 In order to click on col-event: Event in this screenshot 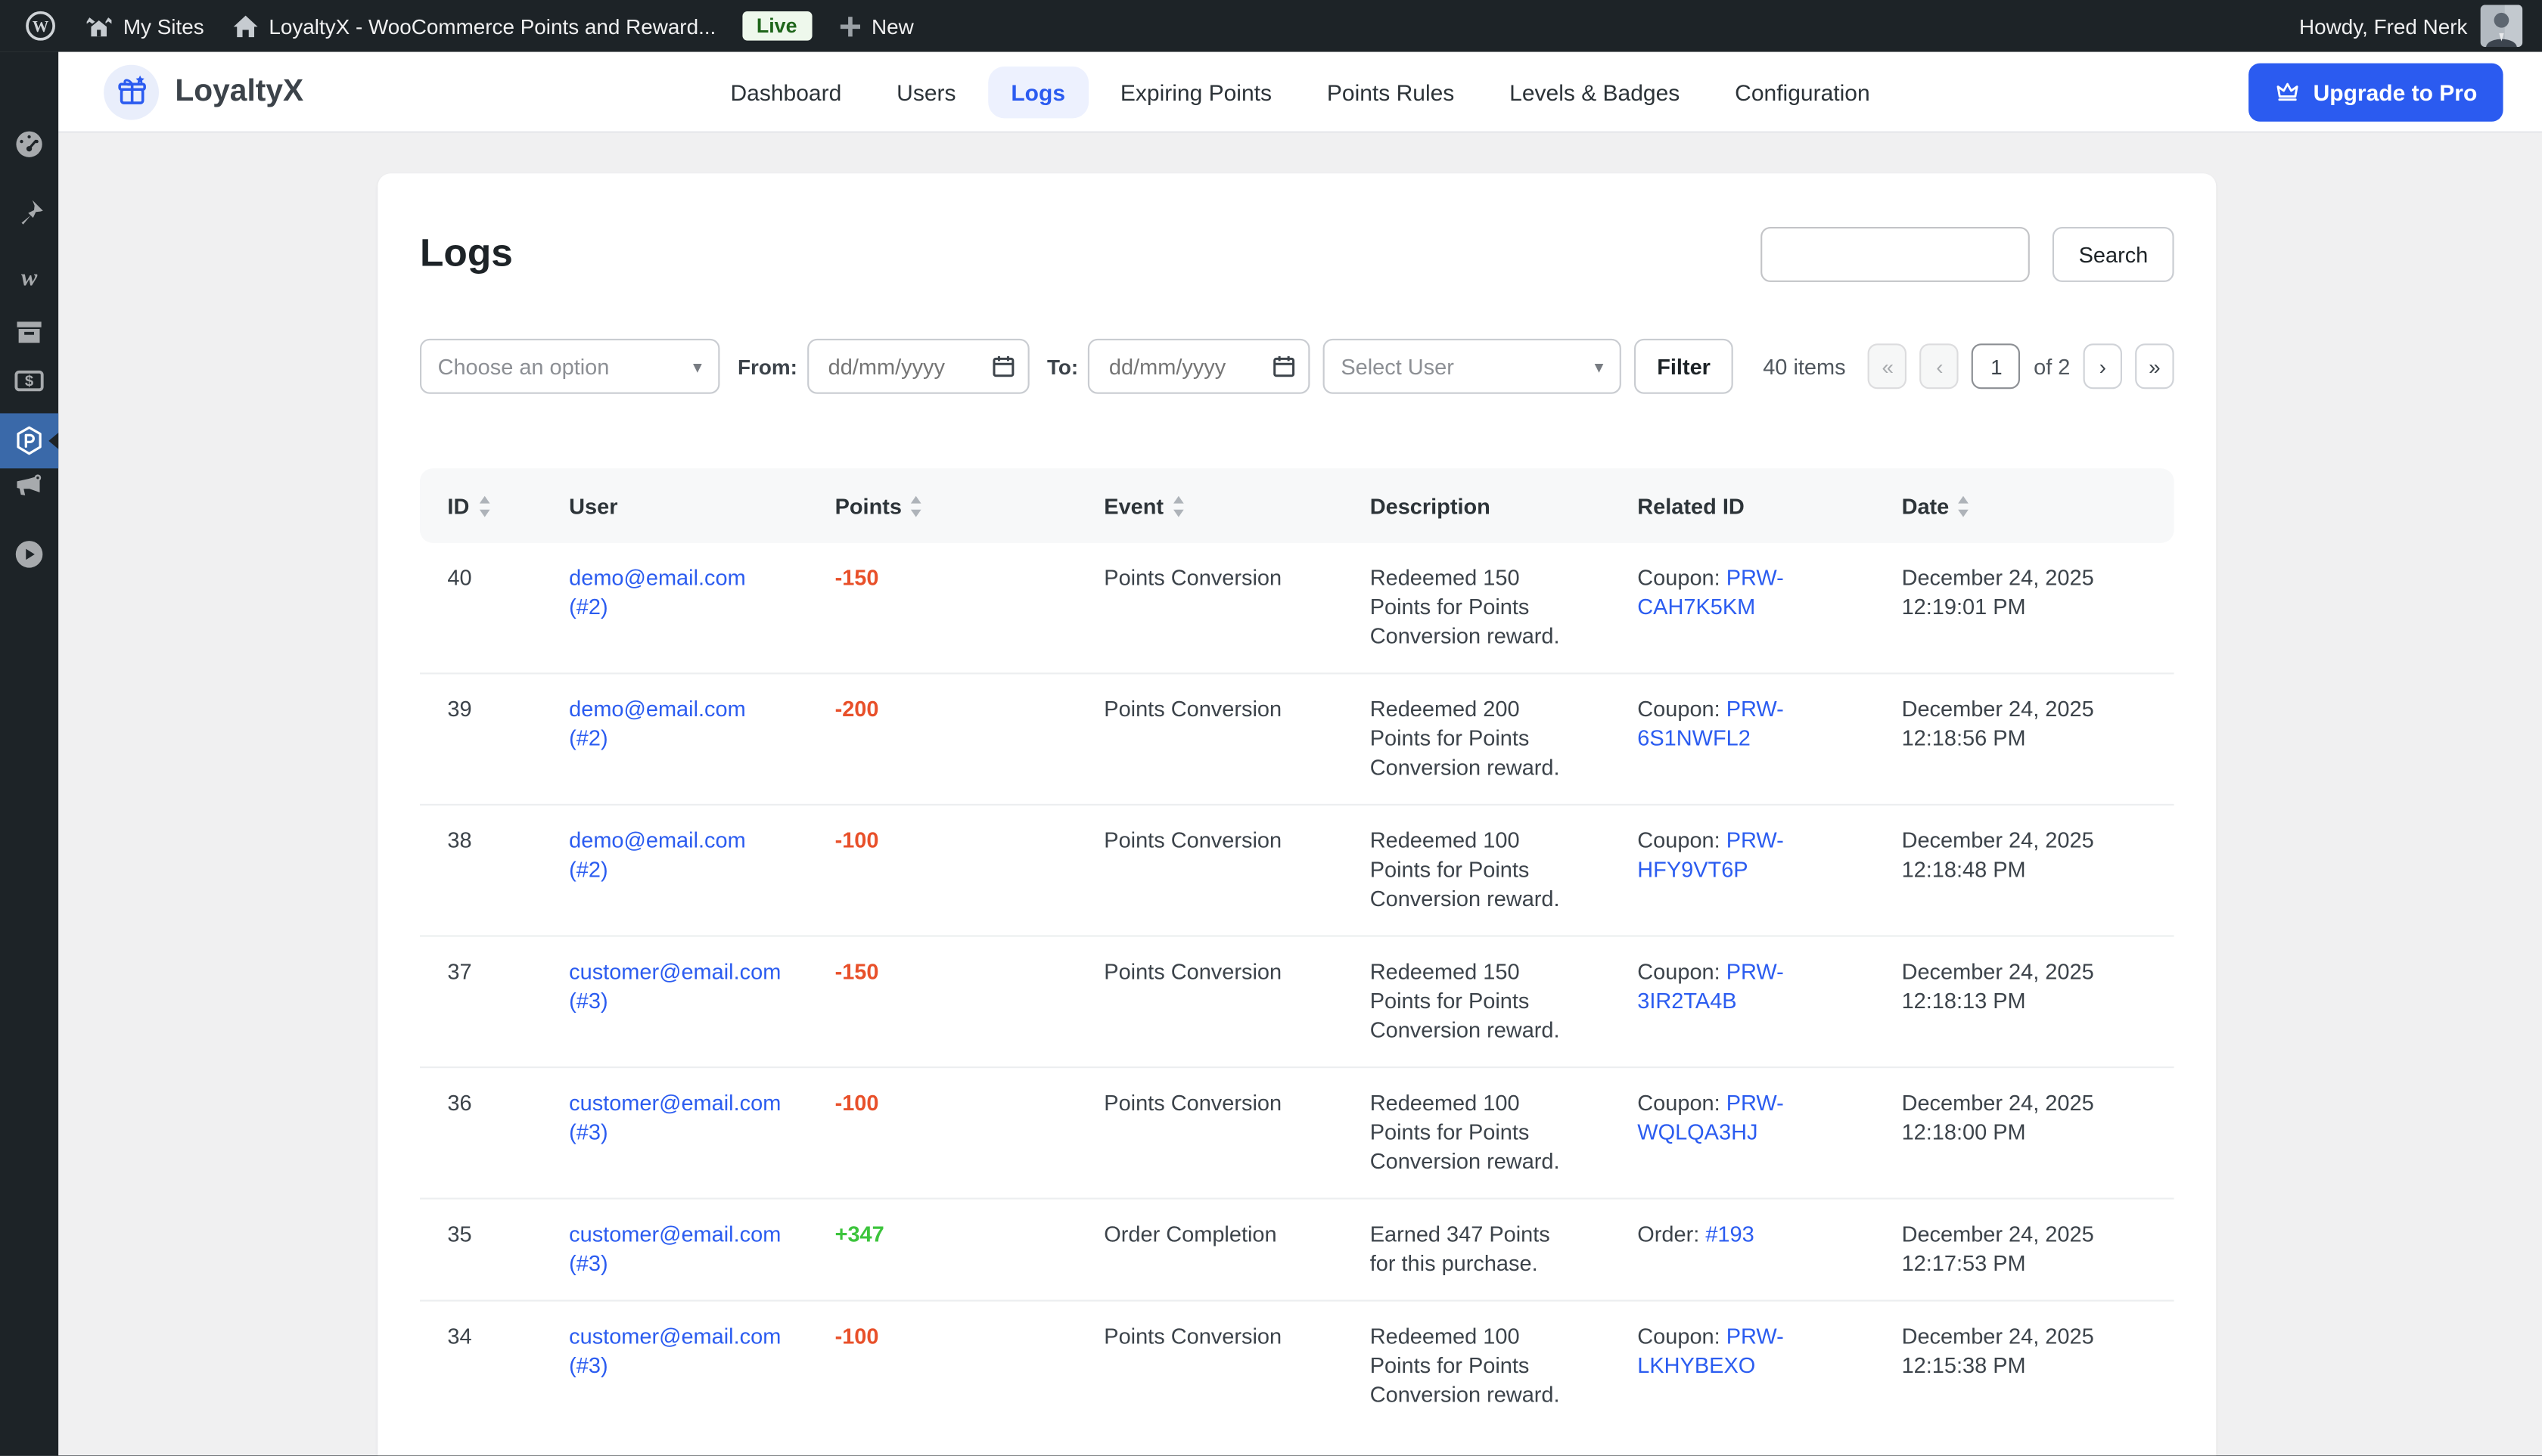, I will do `click(1236, 506)`.